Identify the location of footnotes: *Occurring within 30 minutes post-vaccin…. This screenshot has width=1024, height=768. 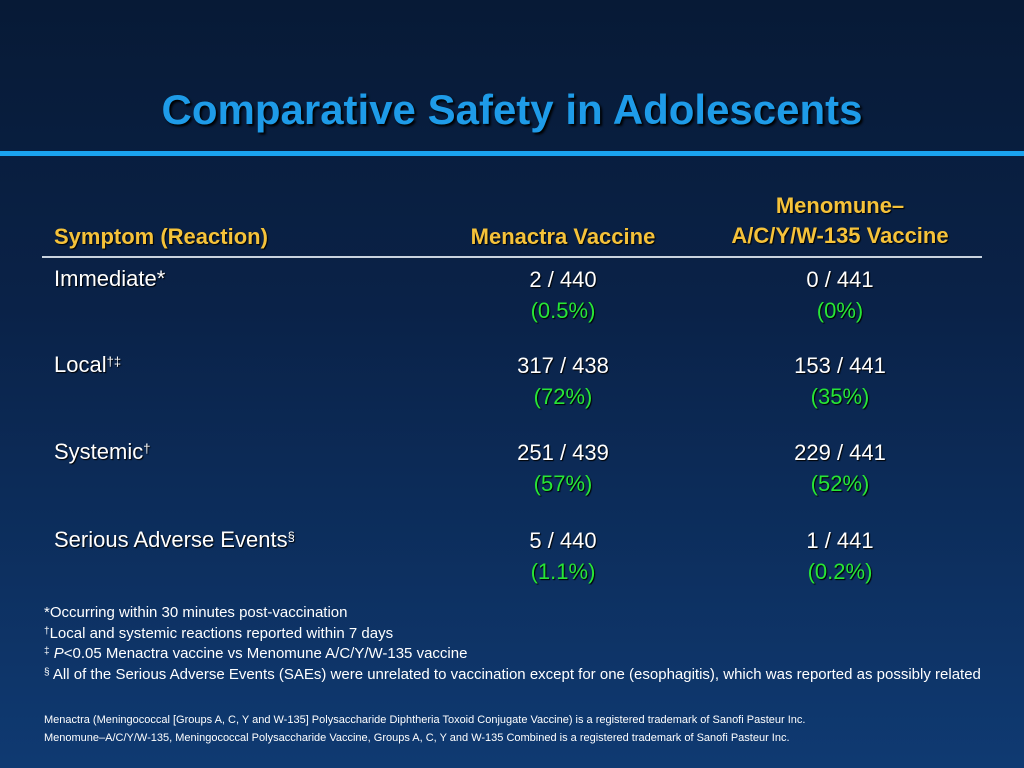
(524, 644).